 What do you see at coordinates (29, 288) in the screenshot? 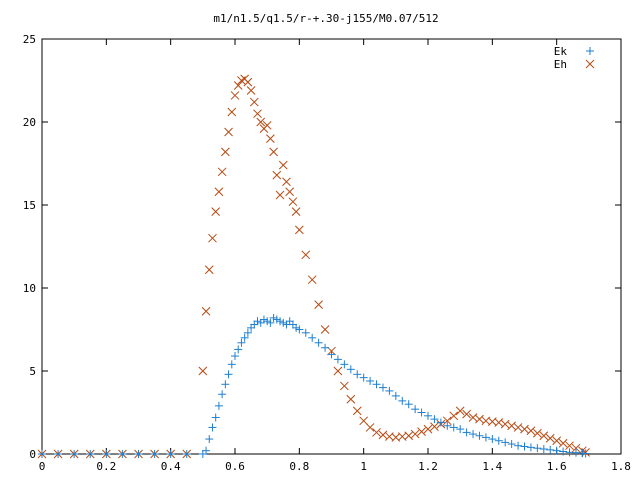
I see `y-tick-label: 10` at bounding box center [29, 288].